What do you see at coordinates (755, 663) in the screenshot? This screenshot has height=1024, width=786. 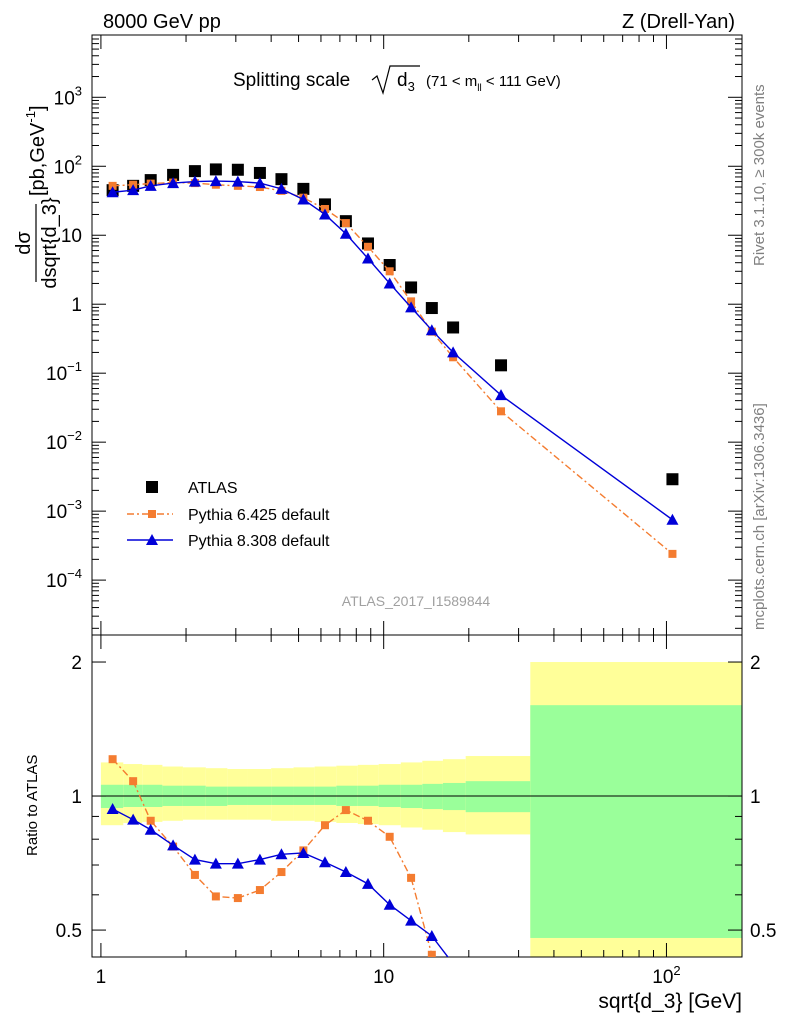 I see `ratio-y-tick-label-right: 2` at bounding box center [755, 663].